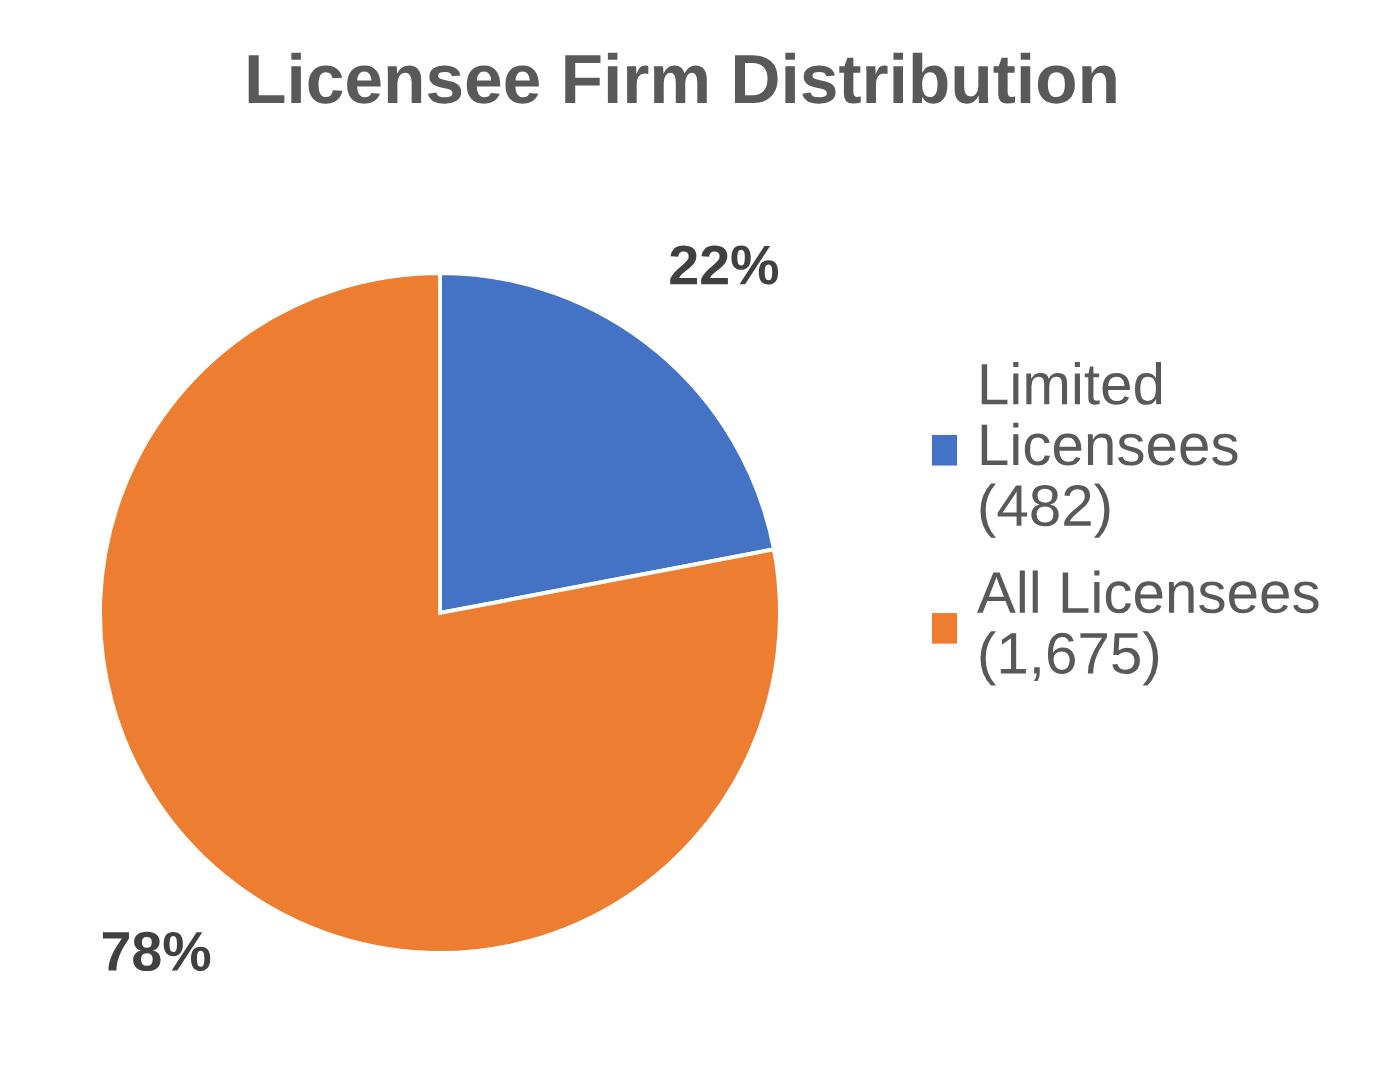  Describe the element at coordinates (682, 78) in the screenshot. I see `chart-title: Licensee Firm Distribution` at that location.